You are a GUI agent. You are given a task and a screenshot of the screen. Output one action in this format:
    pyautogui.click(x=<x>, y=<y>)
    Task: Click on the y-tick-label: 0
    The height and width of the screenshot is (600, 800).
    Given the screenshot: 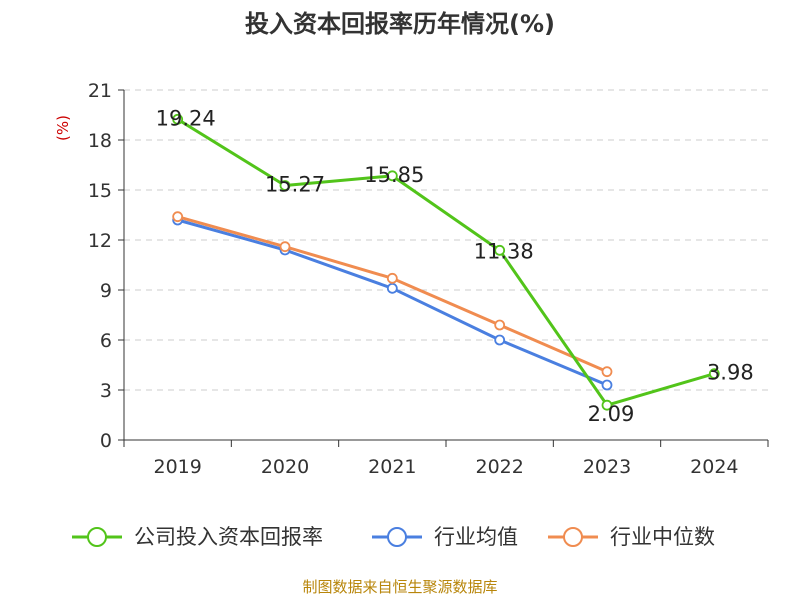 What is the action you would take?
    pyautogui.click(x=106, y=441)
    